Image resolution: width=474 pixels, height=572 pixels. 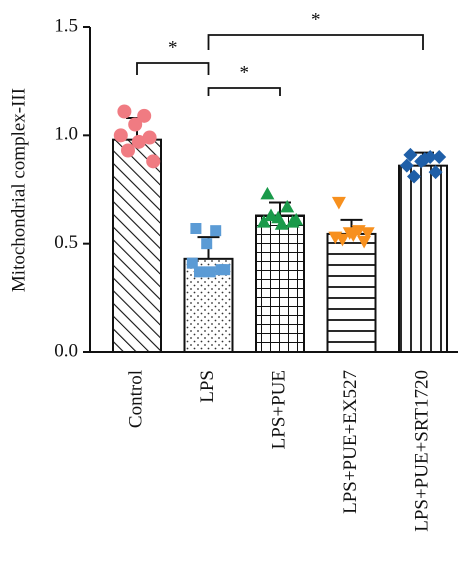 I want to click on y-tick-label: 1.0, so click(x=66, y=134).